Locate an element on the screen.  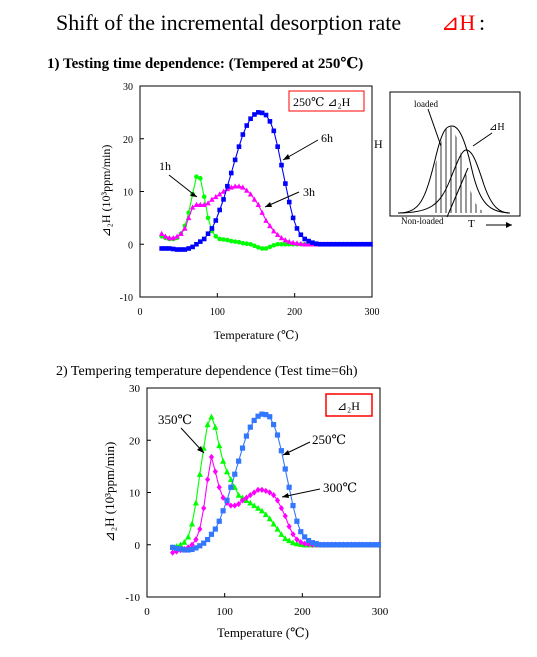
schematic-label-nonloaded: Non-loaded is located at coordinates (422, 221).